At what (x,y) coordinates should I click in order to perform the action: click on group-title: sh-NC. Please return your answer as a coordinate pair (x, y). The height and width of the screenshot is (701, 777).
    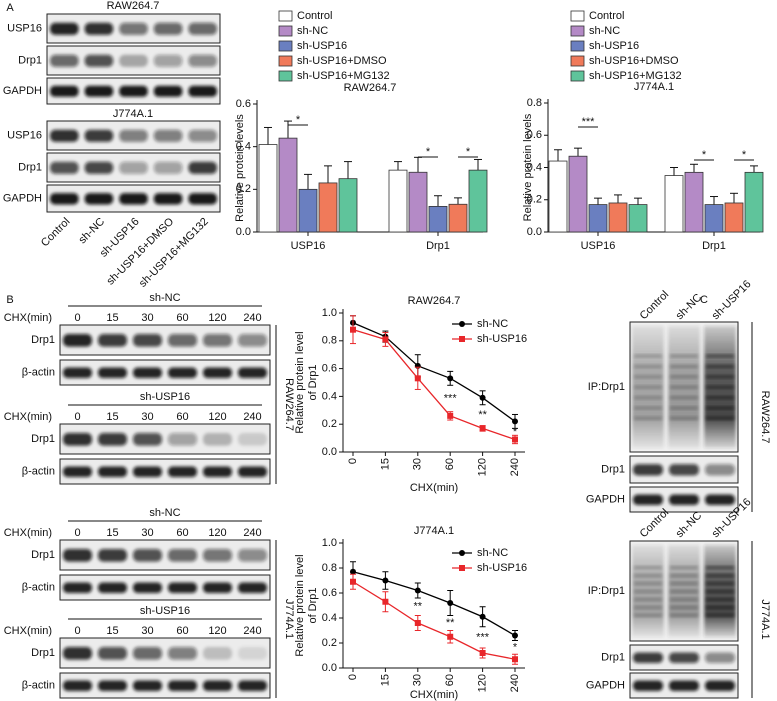
    Looking at the image, I should click on (164, 513).